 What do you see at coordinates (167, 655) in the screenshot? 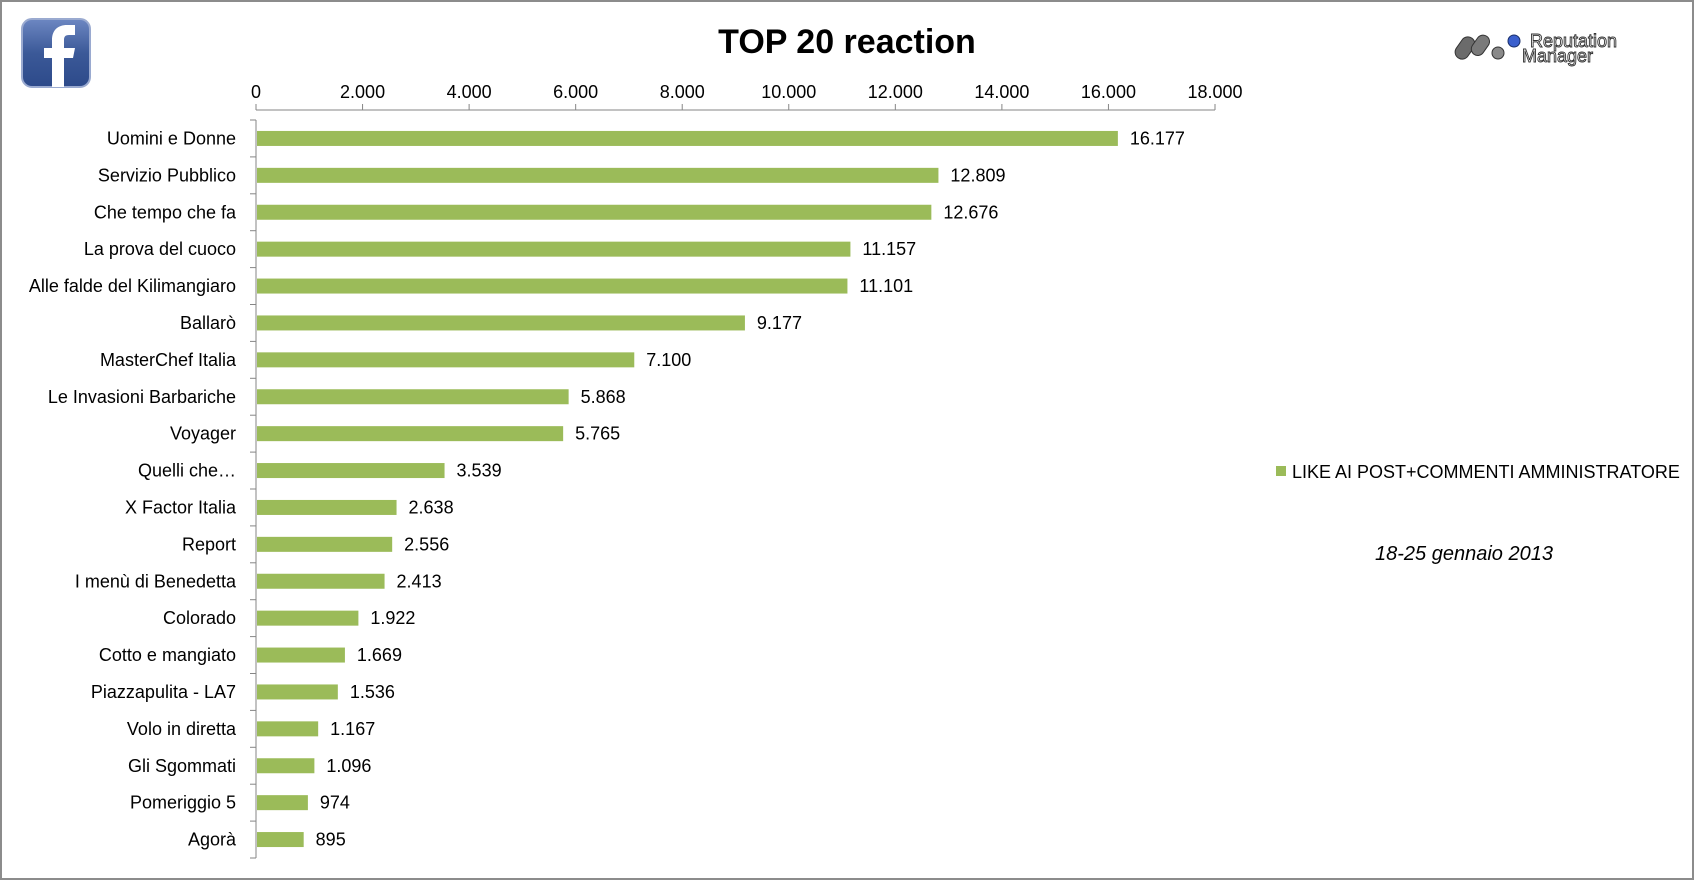
I see `category-label: Cotto e mangiato` at bounding box center [167, 655].